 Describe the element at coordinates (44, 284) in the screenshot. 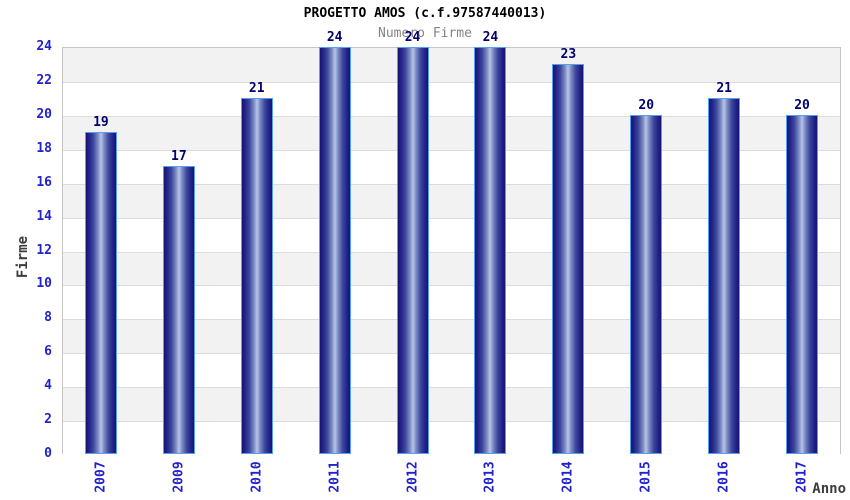

I see `y-tick-label: 10` at that location.